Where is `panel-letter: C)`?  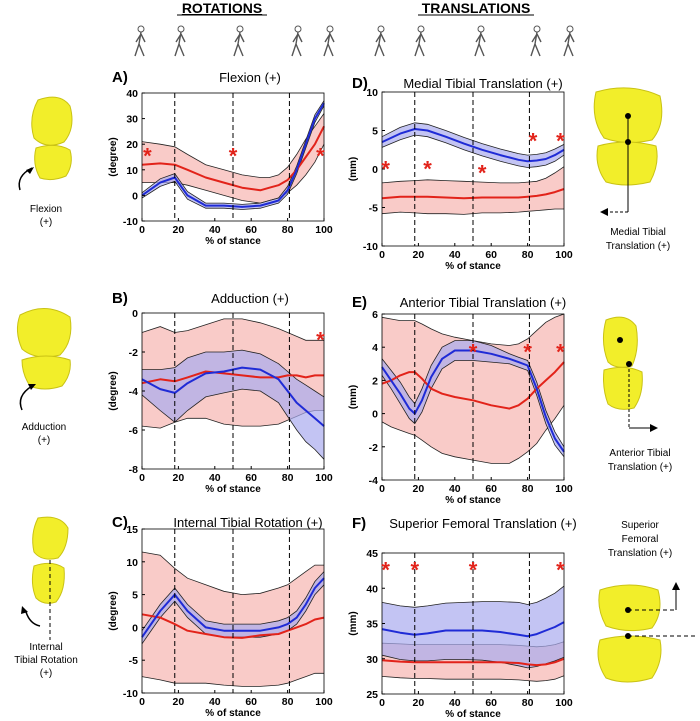 panel-letter: C) is located at coordinates (120, 522).